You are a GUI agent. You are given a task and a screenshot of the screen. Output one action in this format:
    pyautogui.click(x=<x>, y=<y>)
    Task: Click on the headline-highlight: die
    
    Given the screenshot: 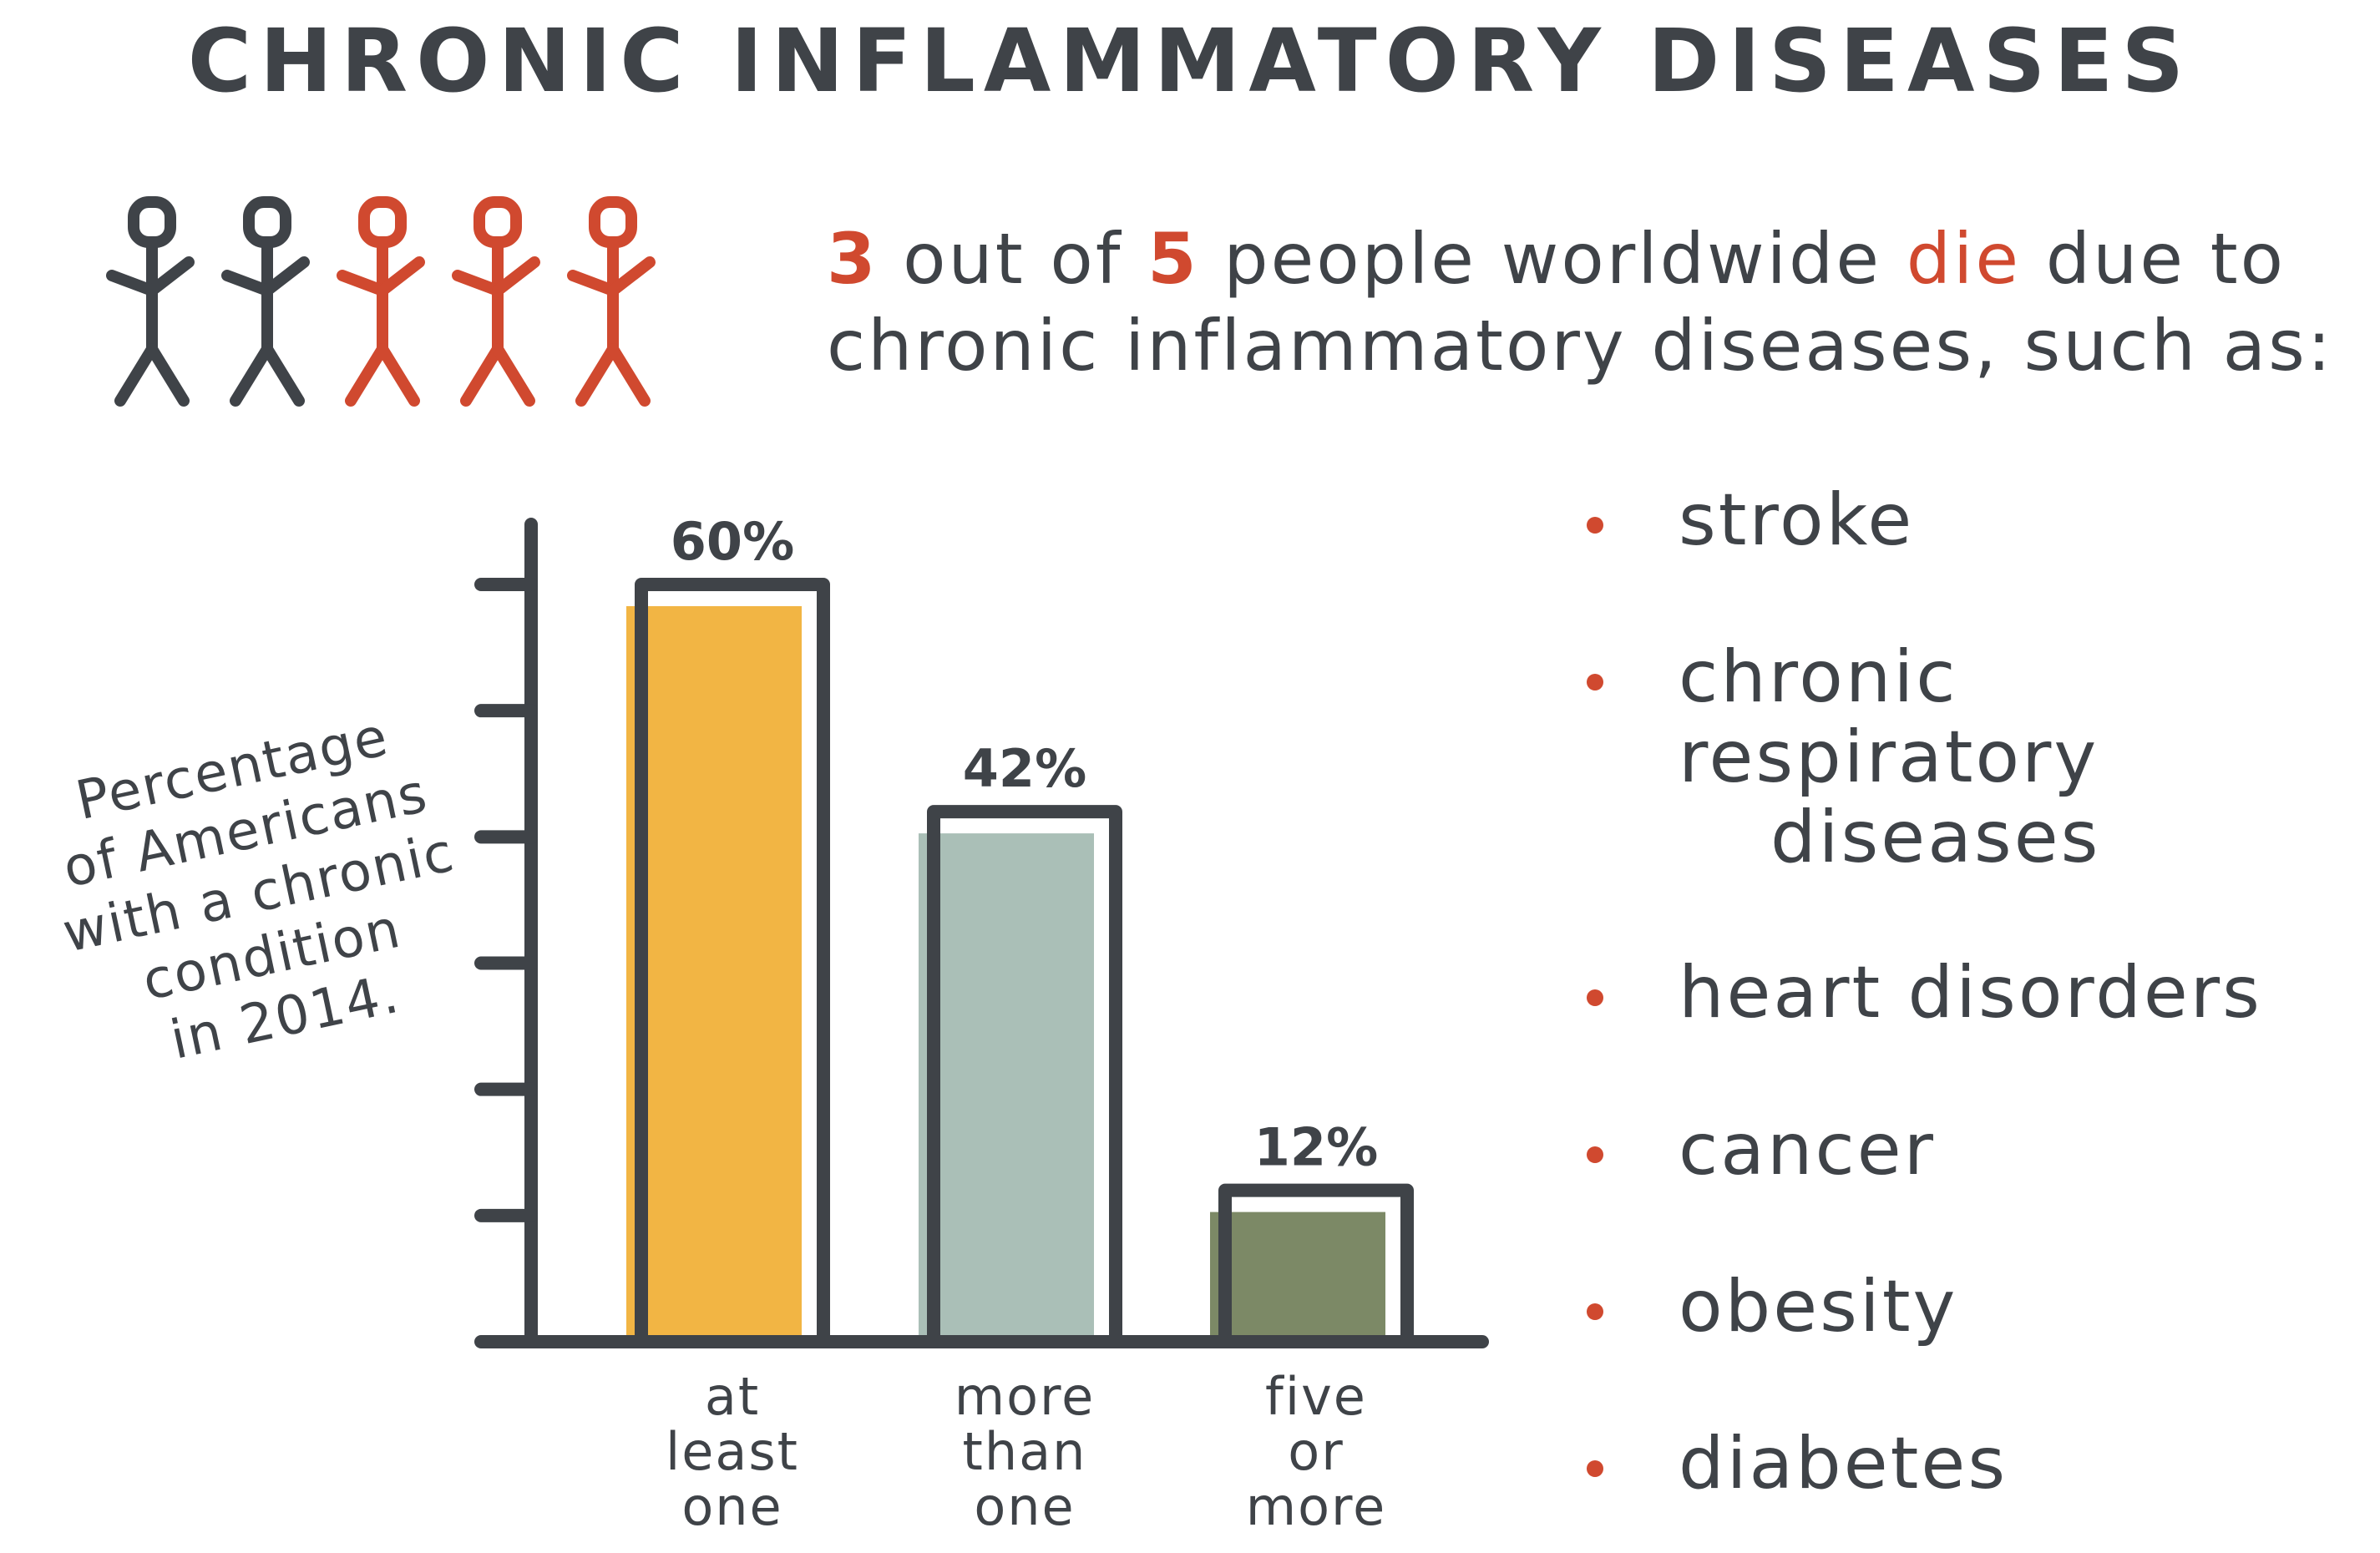 What is the action you would take?
    pyautogui.click(x=1964, y=259)
    